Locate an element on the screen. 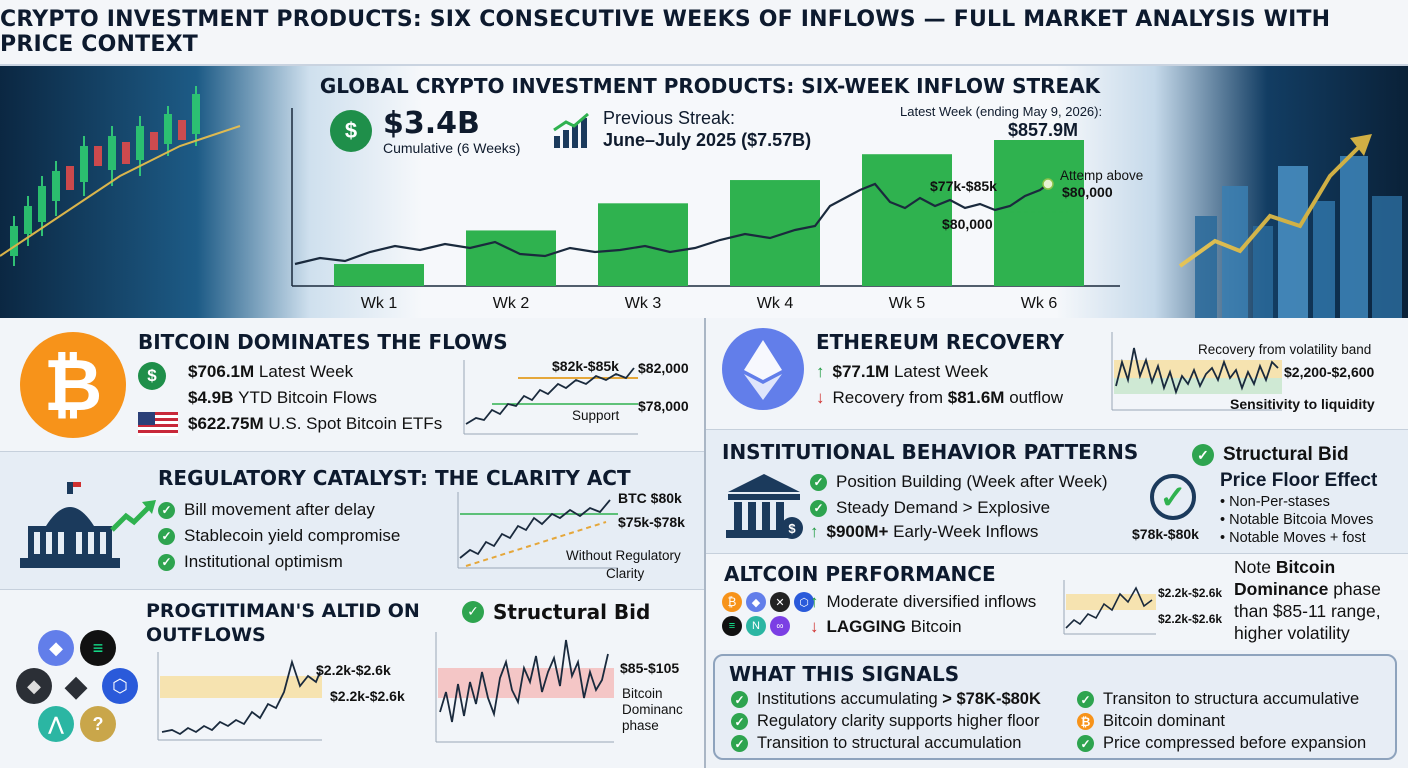 The image size is (1408, 768). institutional-item-3: ↑ $900M+ Early-Week Inflows is located at coordinates (924, 531).